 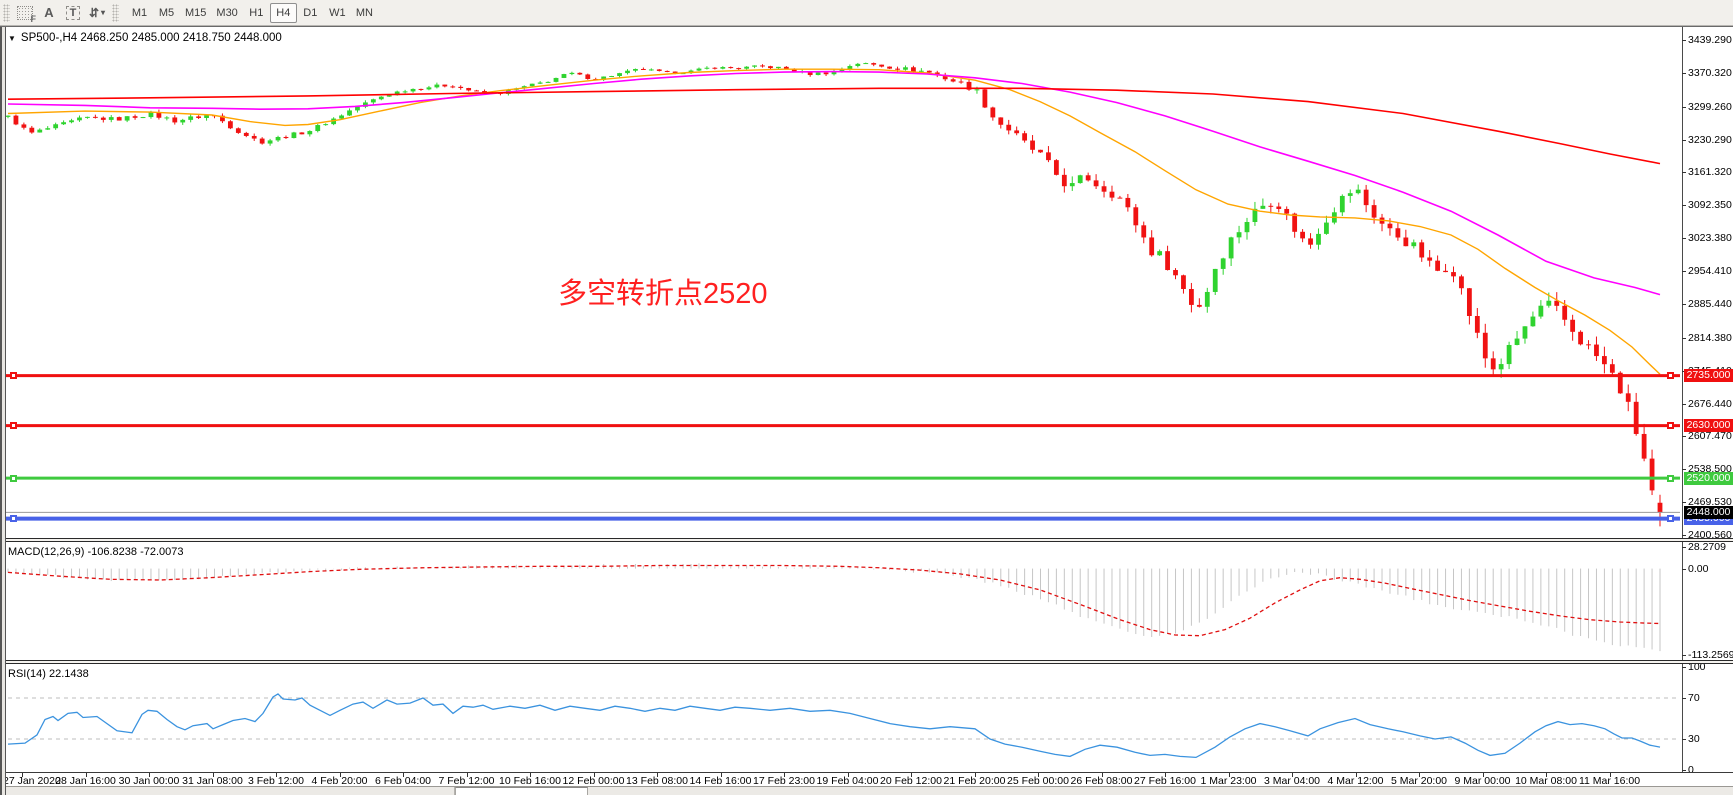 What do you see at coordinates (97, 13) in the screenshot?
I see `objects-arrow-icon: ⇵ ▾` at bounding box center [97, 13].